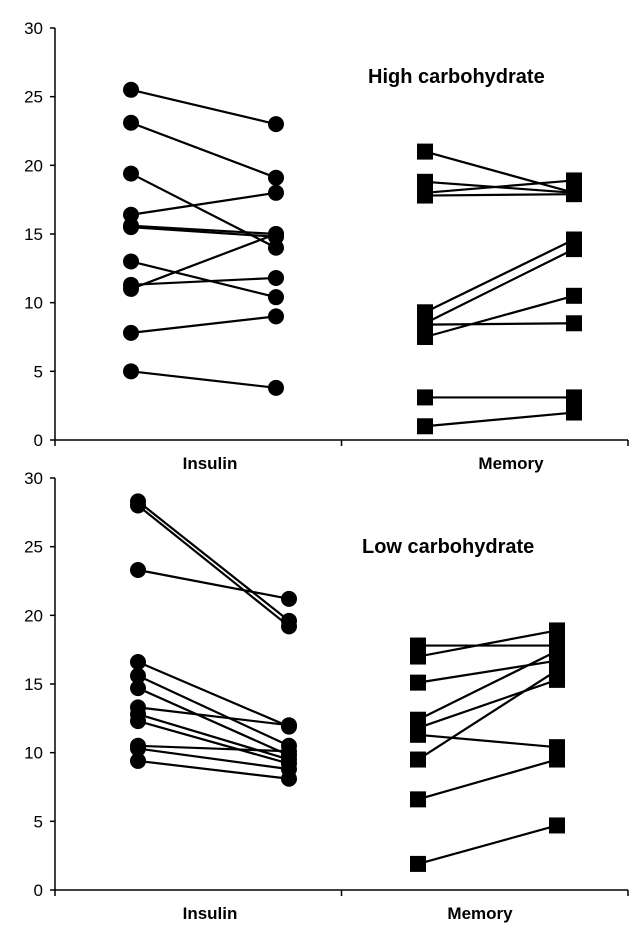  What do you see at coordinates (276, 277) in the screenshot?
I see `insulin-point-8-after` at bounding box center [276, 277].